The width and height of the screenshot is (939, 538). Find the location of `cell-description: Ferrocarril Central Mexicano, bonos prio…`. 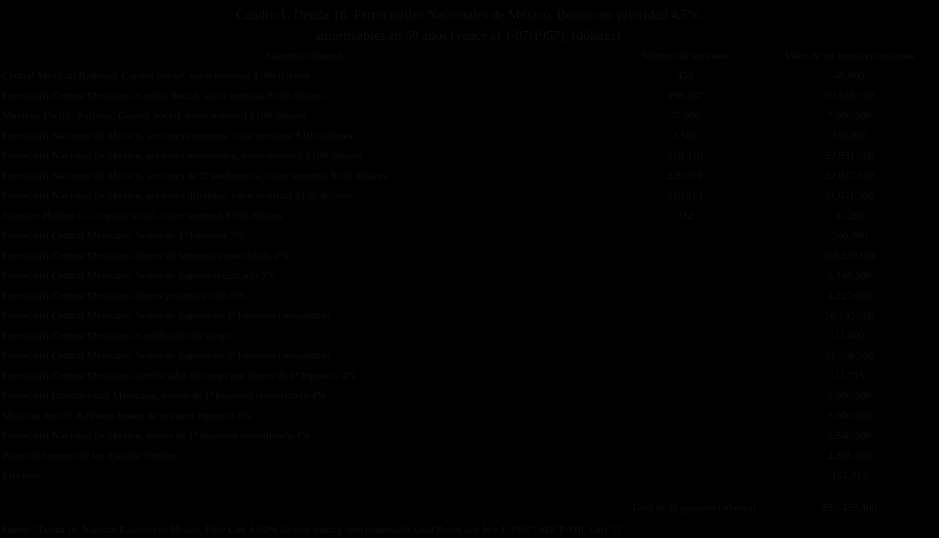

cell-description: Ferrocarril Central Mexicano, bonos prio… is located at coordinates (123, 296).